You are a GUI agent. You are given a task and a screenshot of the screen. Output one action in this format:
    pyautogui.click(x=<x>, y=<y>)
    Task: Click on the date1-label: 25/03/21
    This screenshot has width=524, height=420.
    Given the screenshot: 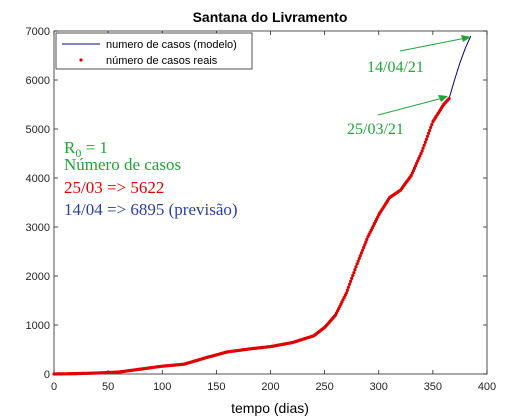 What is the action you would take?
    pyautogui.click(x=375, y=129)
    